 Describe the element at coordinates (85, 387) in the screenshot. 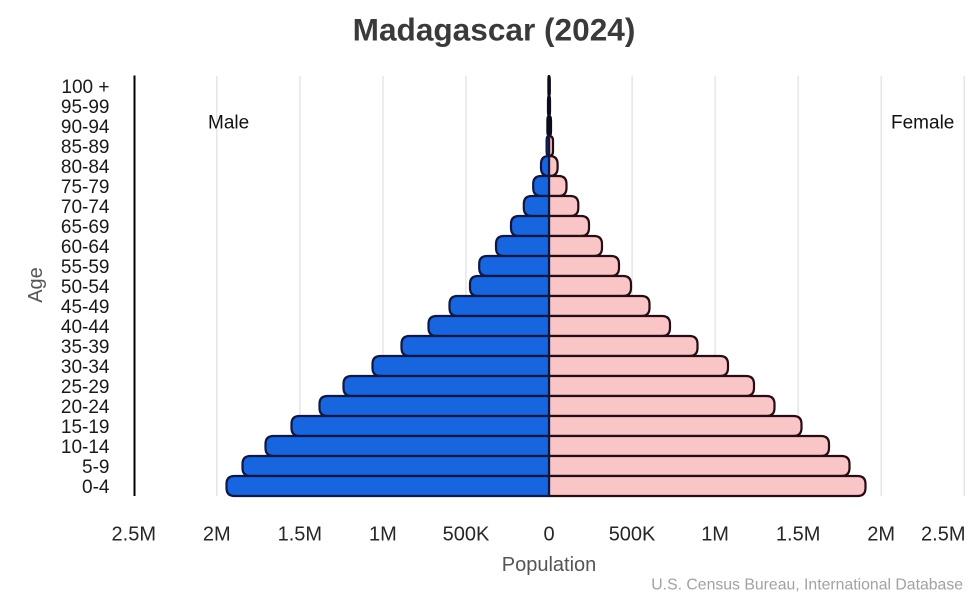

I see `svg-text: 25-29` at that location.